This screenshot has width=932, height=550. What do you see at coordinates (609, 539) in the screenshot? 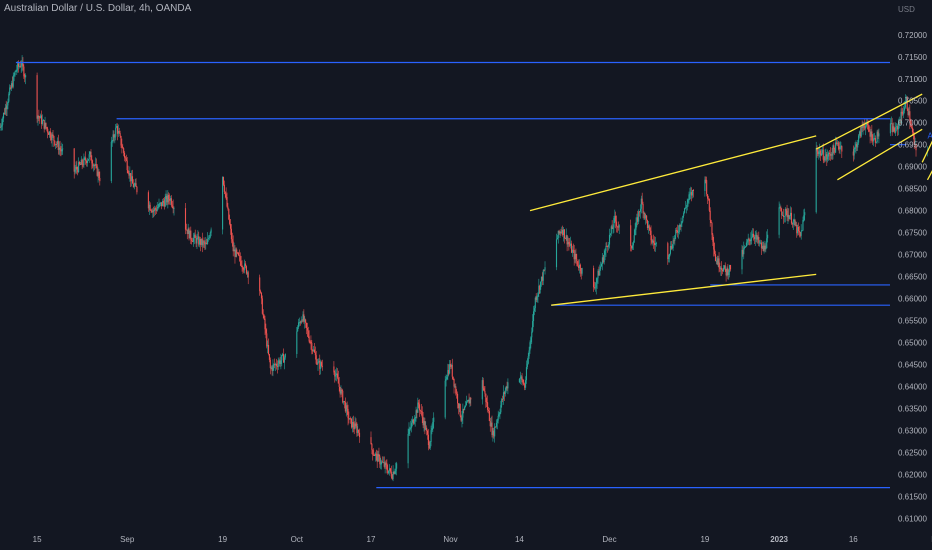
I see `x-tick-label: Dec` at bounding box center [609, 539].